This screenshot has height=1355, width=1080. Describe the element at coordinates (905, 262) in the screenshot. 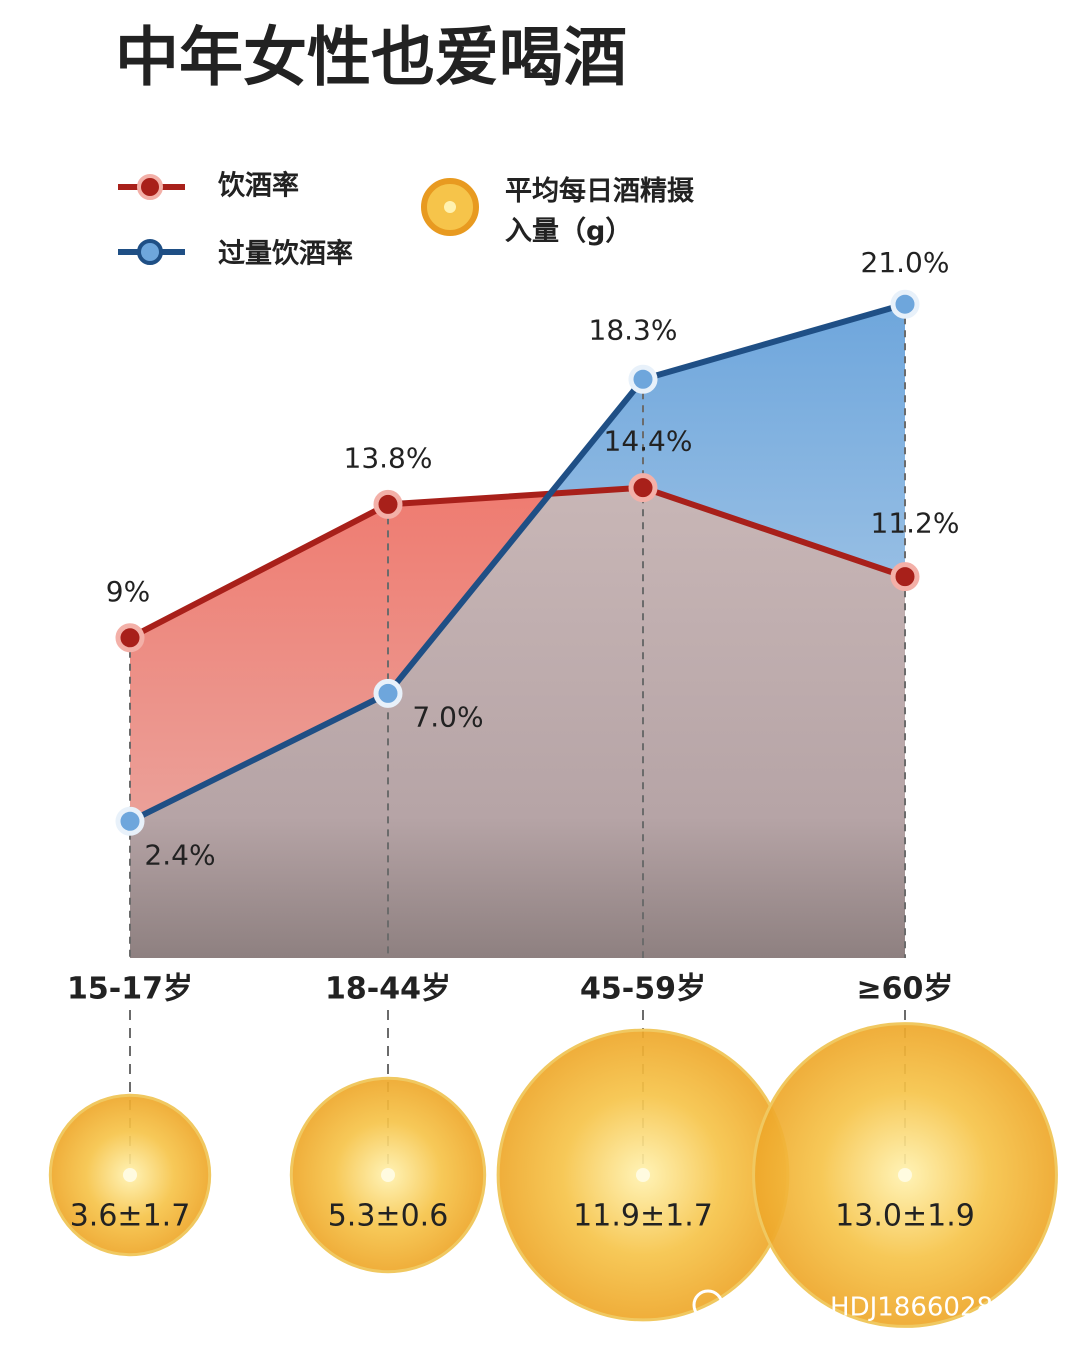

I see `data-label: 21.0%` at that location.